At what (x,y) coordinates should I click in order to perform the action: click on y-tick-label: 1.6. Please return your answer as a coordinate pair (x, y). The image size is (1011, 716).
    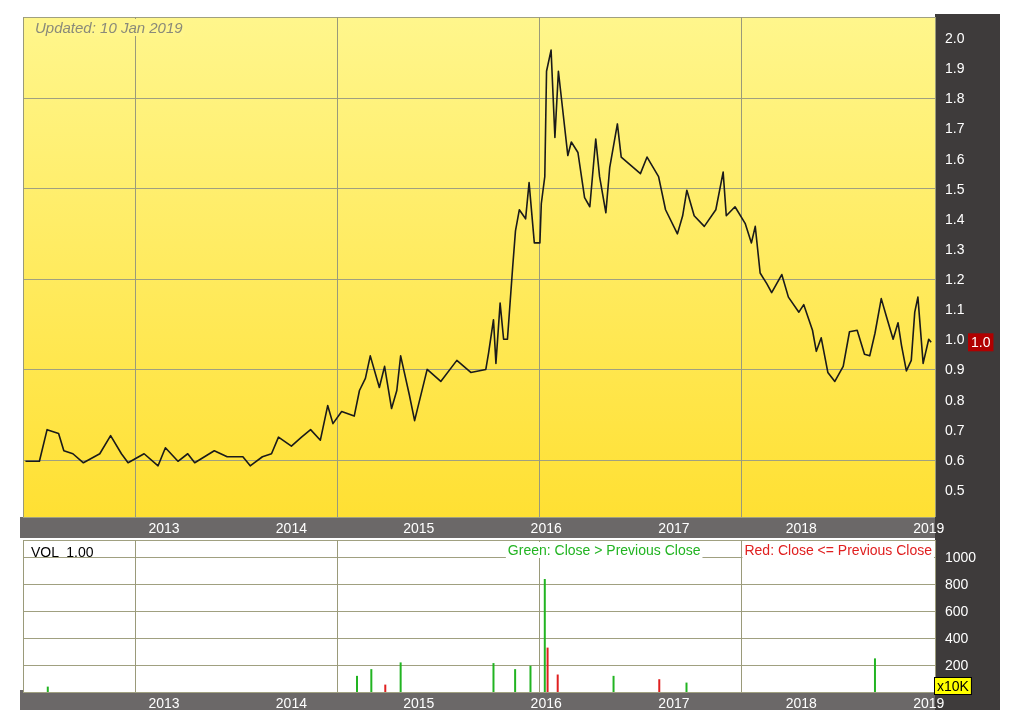
    Looking at the image, I should click on (955, 158).